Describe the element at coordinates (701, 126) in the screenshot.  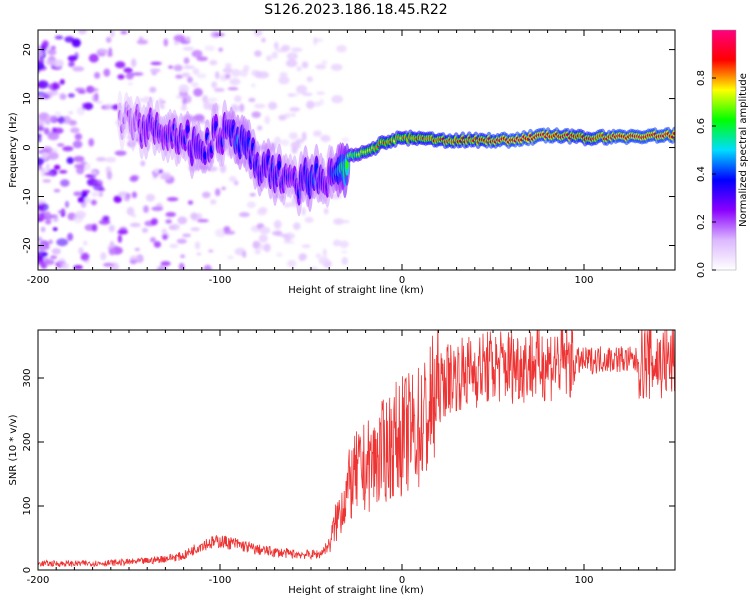
I see `colorbar-tick-label: 0.6` at that location.